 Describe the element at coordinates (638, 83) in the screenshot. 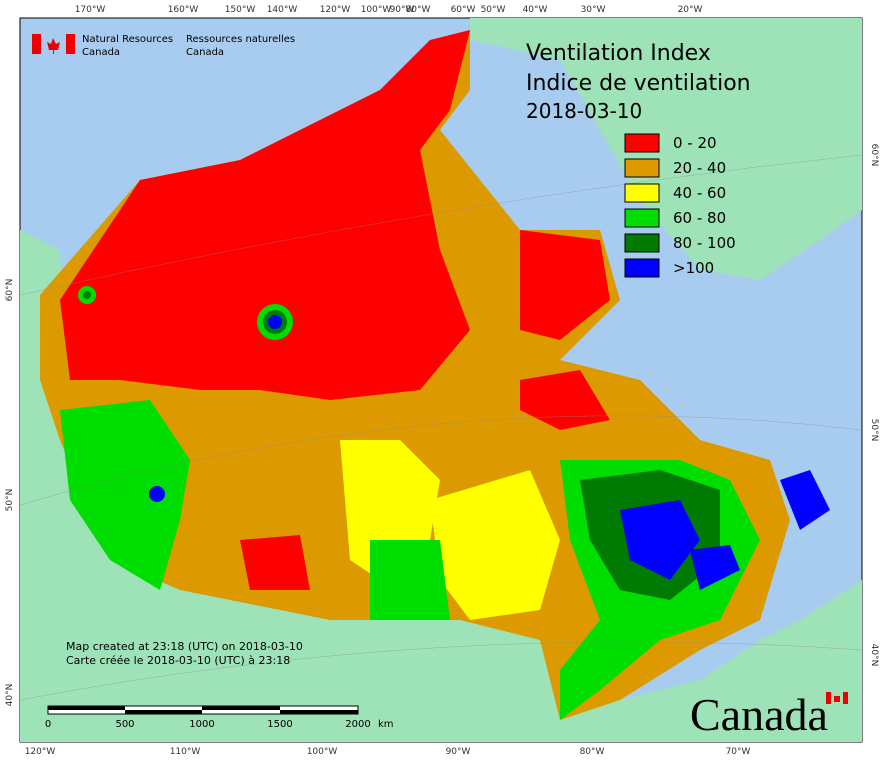

I see `subtitle: Indice de ventilation` at that location.